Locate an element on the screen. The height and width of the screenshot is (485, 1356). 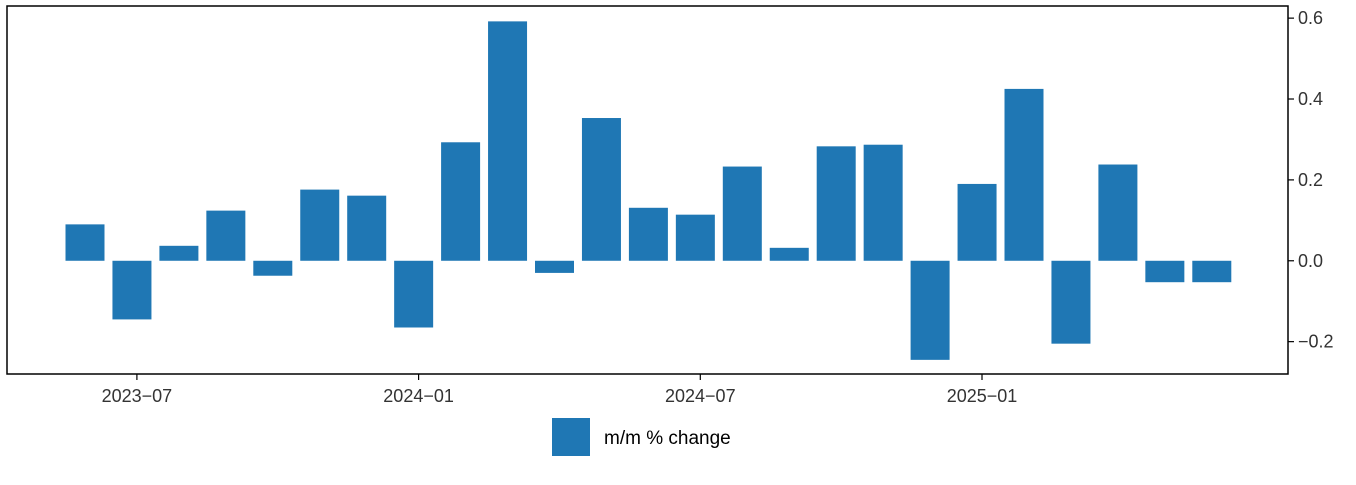
y-axis: 0.6 0.4 0.2 0.0 −0.2 is located at coordinates (1311, 180).